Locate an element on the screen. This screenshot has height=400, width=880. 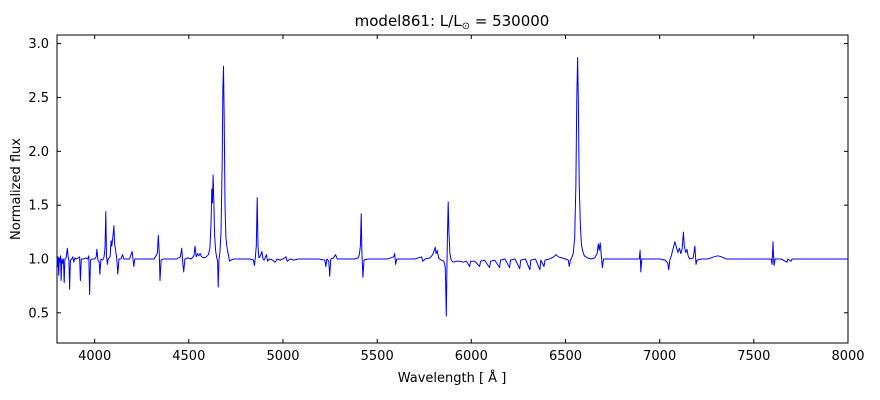
x-tick-label: 5500 is located at coordinates (377, 356).